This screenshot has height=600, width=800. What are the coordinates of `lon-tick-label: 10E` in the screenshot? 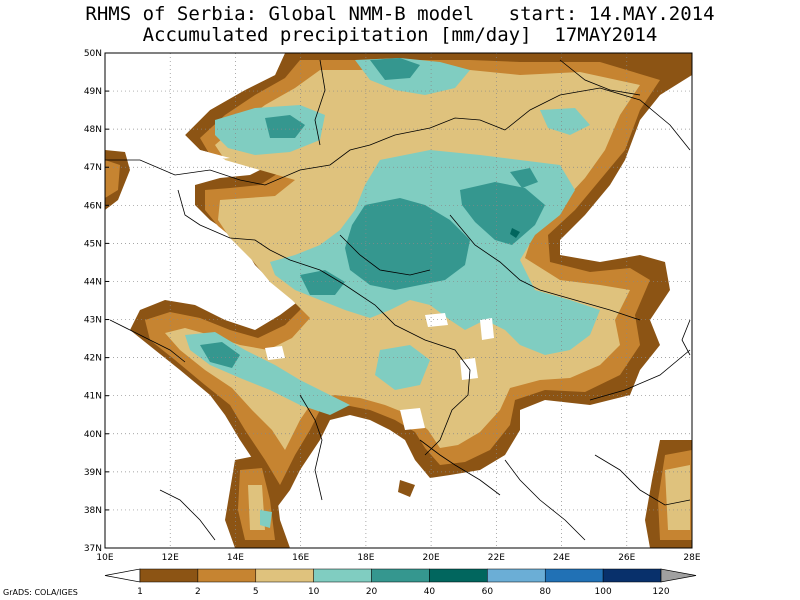 It's located at (104, 558).